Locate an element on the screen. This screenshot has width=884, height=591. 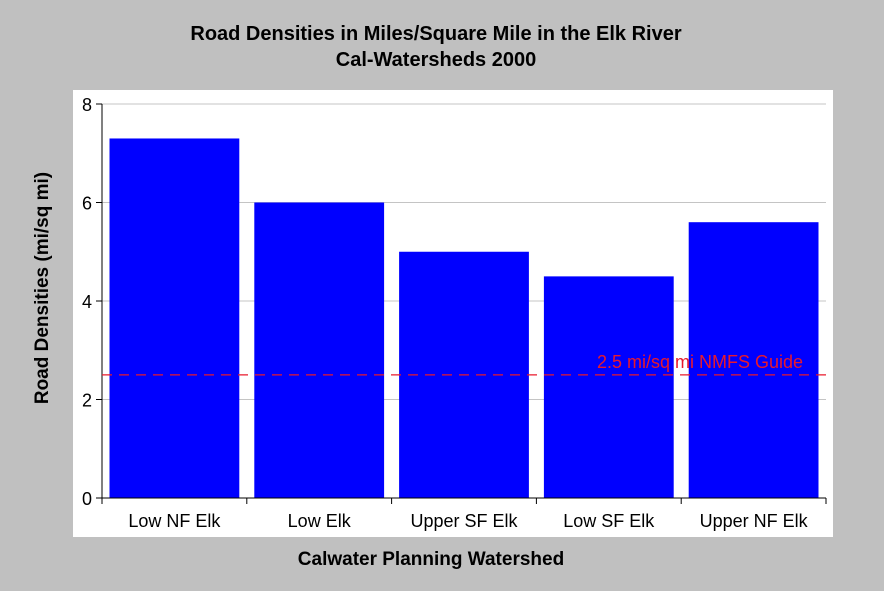
x-tick-label: Upper NF Elk is located at coordinates (754, 521).